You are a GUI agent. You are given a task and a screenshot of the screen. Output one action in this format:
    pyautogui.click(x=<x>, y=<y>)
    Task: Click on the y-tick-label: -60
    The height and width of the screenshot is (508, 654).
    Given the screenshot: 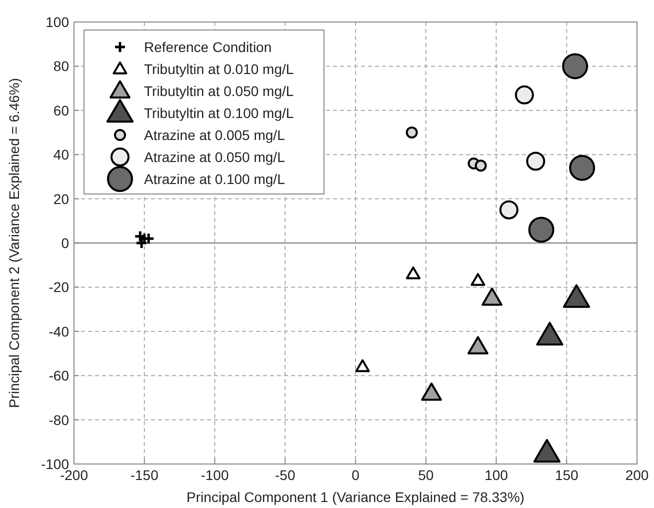 What is the action you would take?
    pyautogui.click(x=59, y=376)
    